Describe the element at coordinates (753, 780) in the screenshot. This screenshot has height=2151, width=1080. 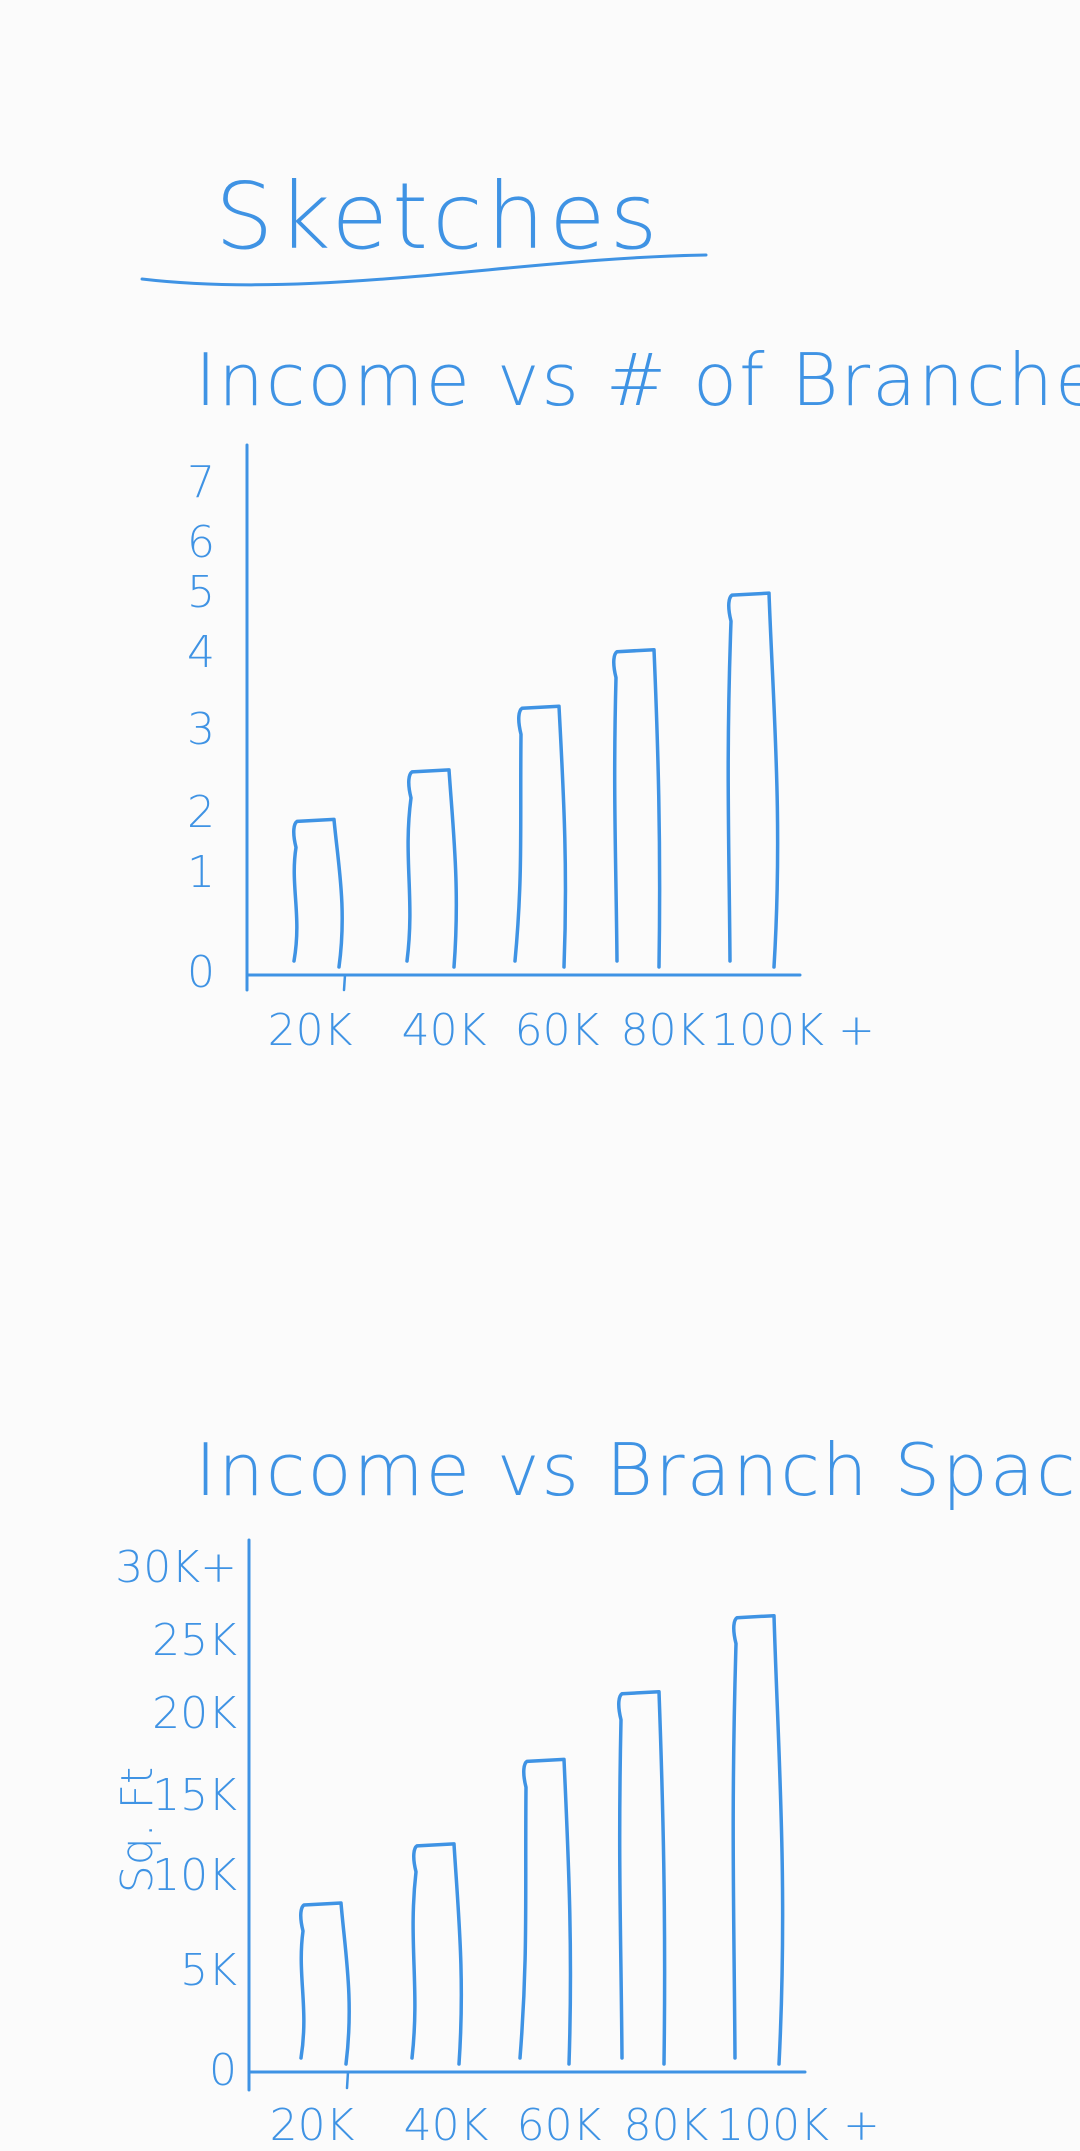
I see `chart-1-bar-100k` at that location.